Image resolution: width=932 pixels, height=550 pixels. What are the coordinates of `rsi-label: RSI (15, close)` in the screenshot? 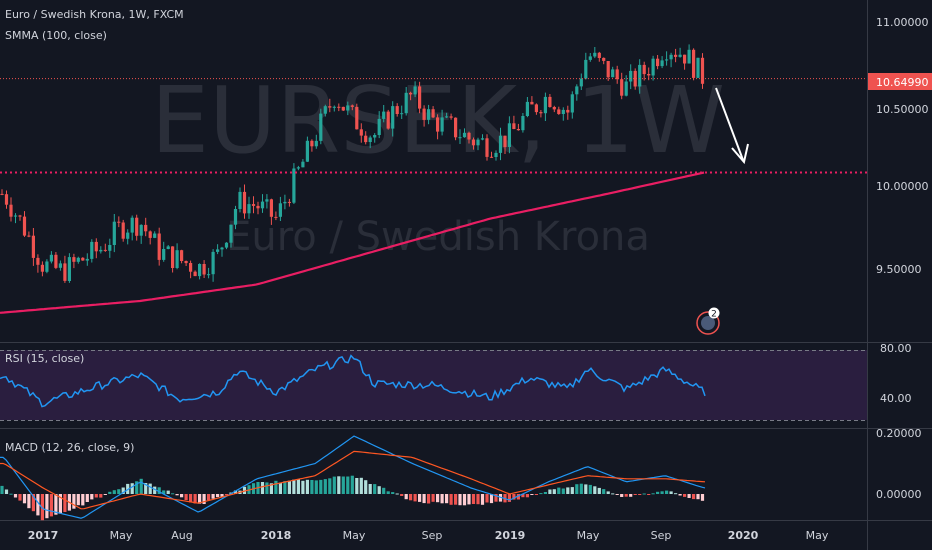 It's located at (44, 358).